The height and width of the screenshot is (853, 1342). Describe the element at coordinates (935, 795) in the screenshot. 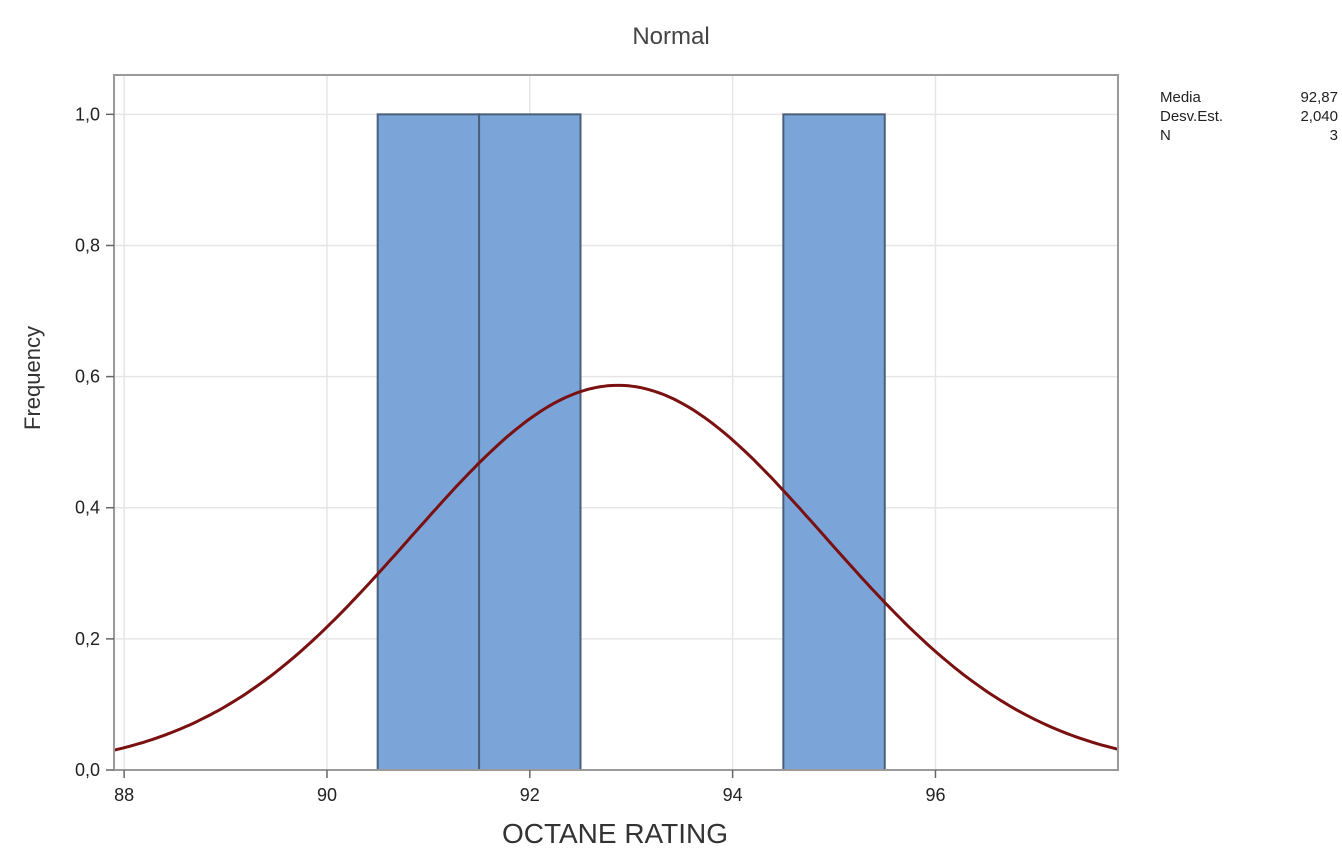

I see `x-tick-label-4: 96` at that location.